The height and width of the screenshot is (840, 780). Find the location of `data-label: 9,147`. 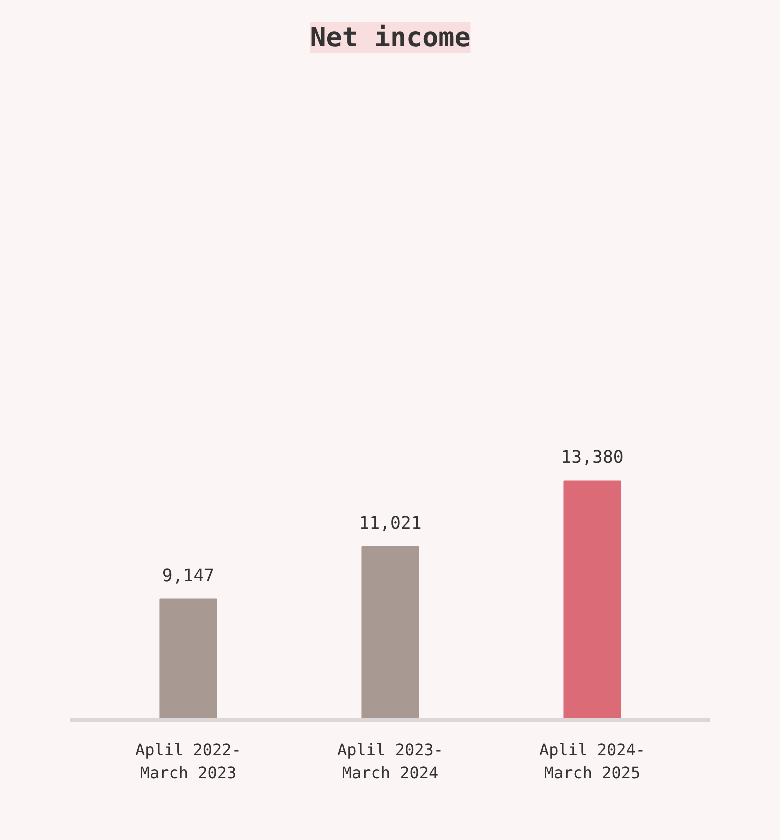

data-label: 9,147 is located at coordinates (188, 576).